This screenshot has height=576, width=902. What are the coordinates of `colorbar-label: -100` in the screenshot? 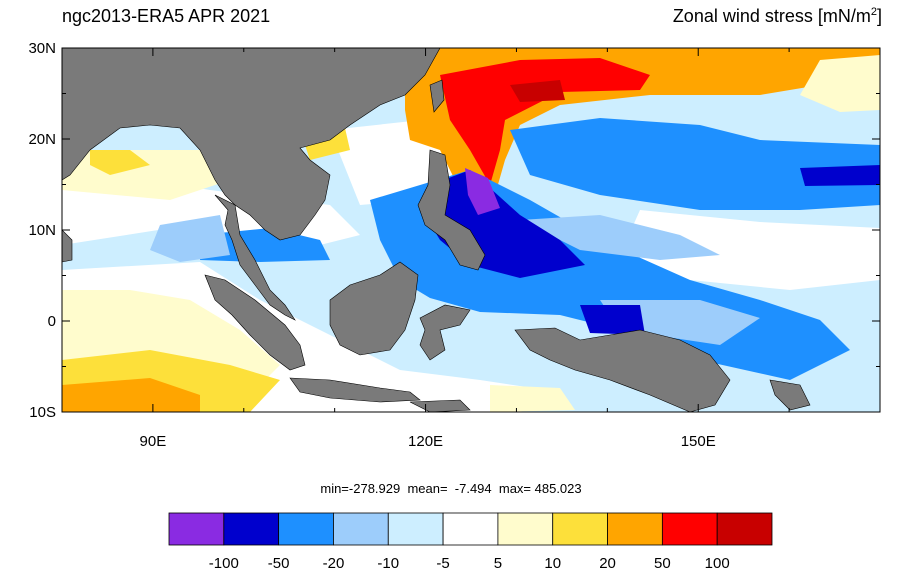 It's located at (224, 563).